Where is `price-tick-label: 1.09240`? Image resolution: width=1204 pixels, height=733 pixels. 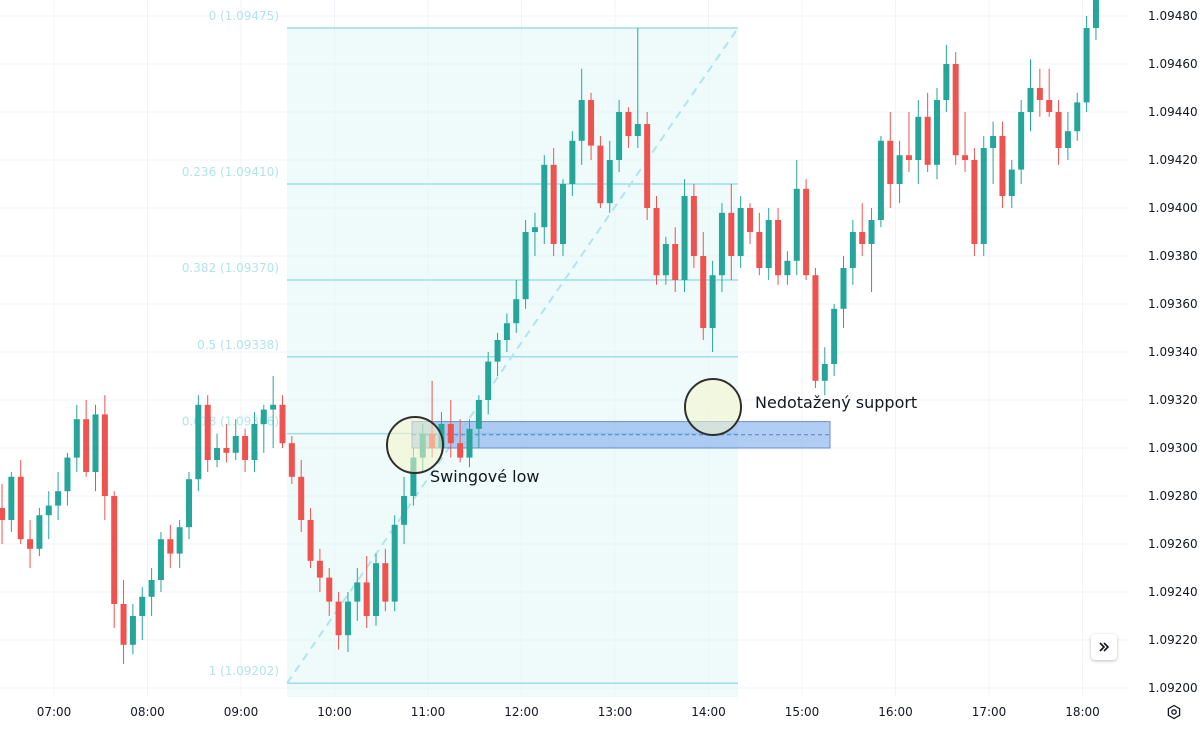
price-tick-label: 1.09240 is located at coordinates (1173, 592).